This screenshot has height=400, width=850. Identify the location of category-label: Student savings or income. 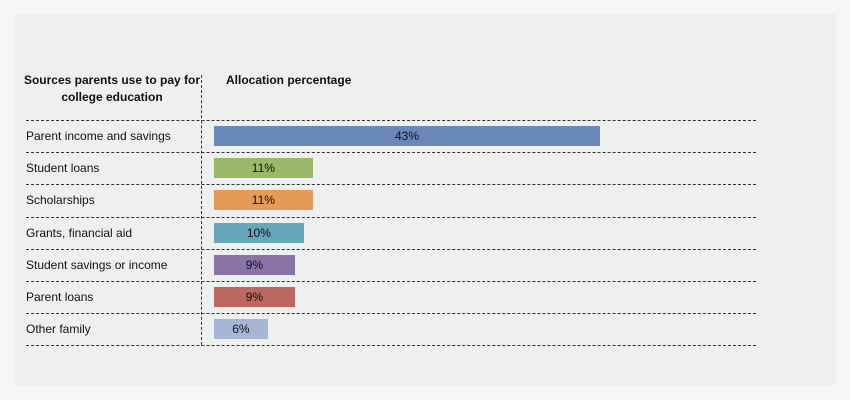
(97, 264).